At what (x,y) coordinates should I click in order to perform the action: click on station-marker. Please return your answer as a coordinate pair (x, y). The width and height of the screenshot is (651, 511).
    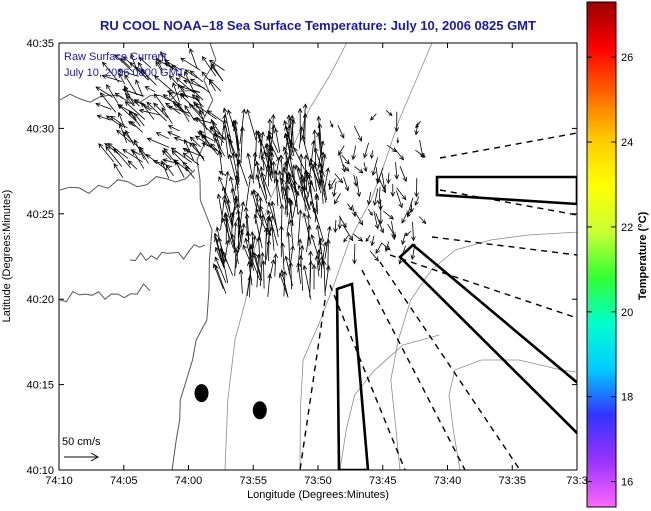
    Looking at the image, I should click on (259, 410).